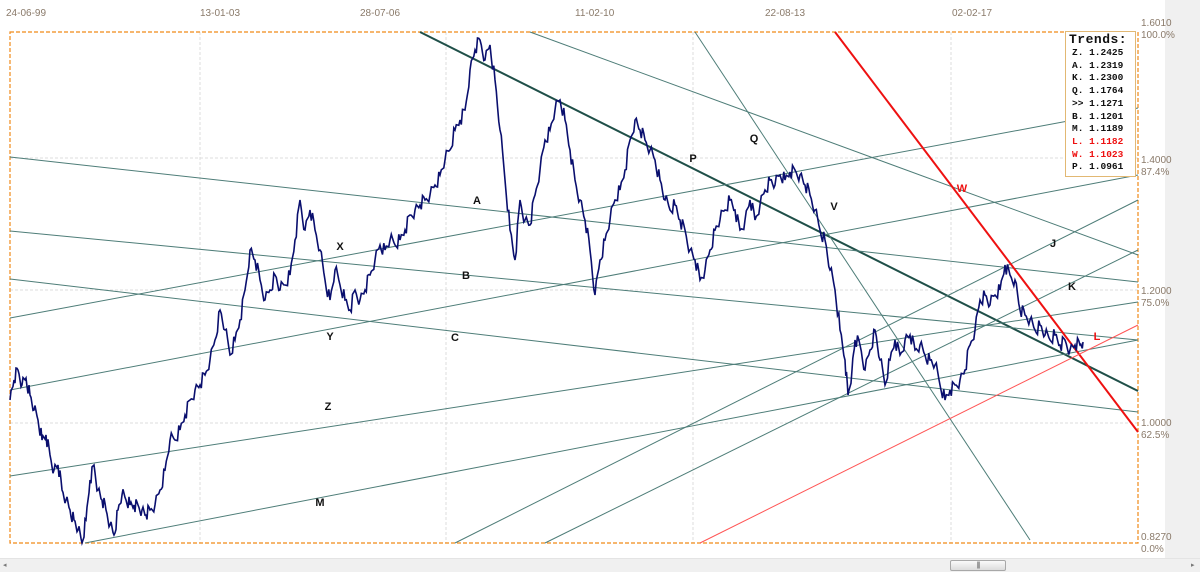 This screenshot has height=572, width=1200. I want to click on trend-label-v: V, so click(834, 207).